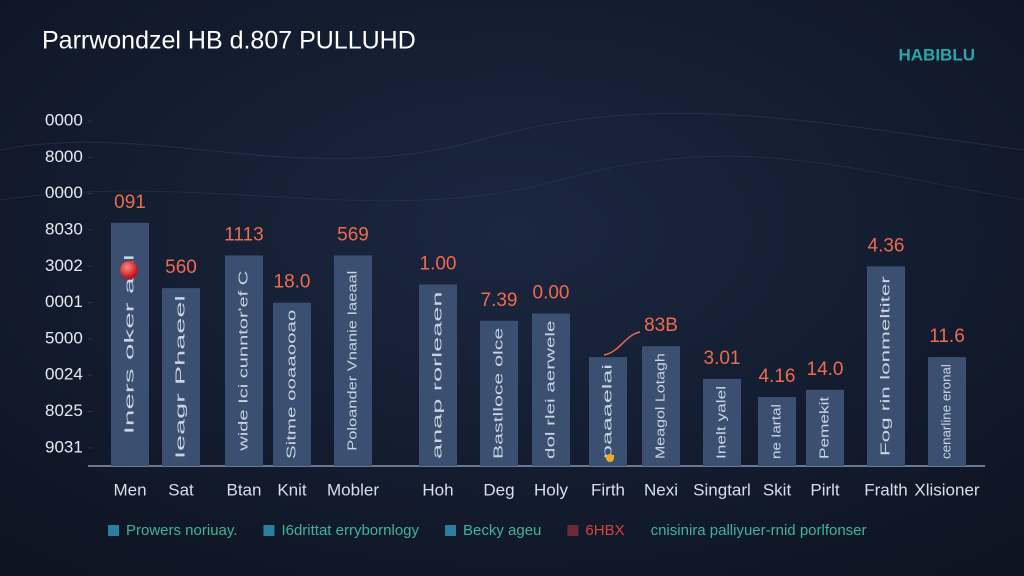 This screenshot has height=576, width=1024. I want to click on bar-label: 0.00, so click(551, 293).